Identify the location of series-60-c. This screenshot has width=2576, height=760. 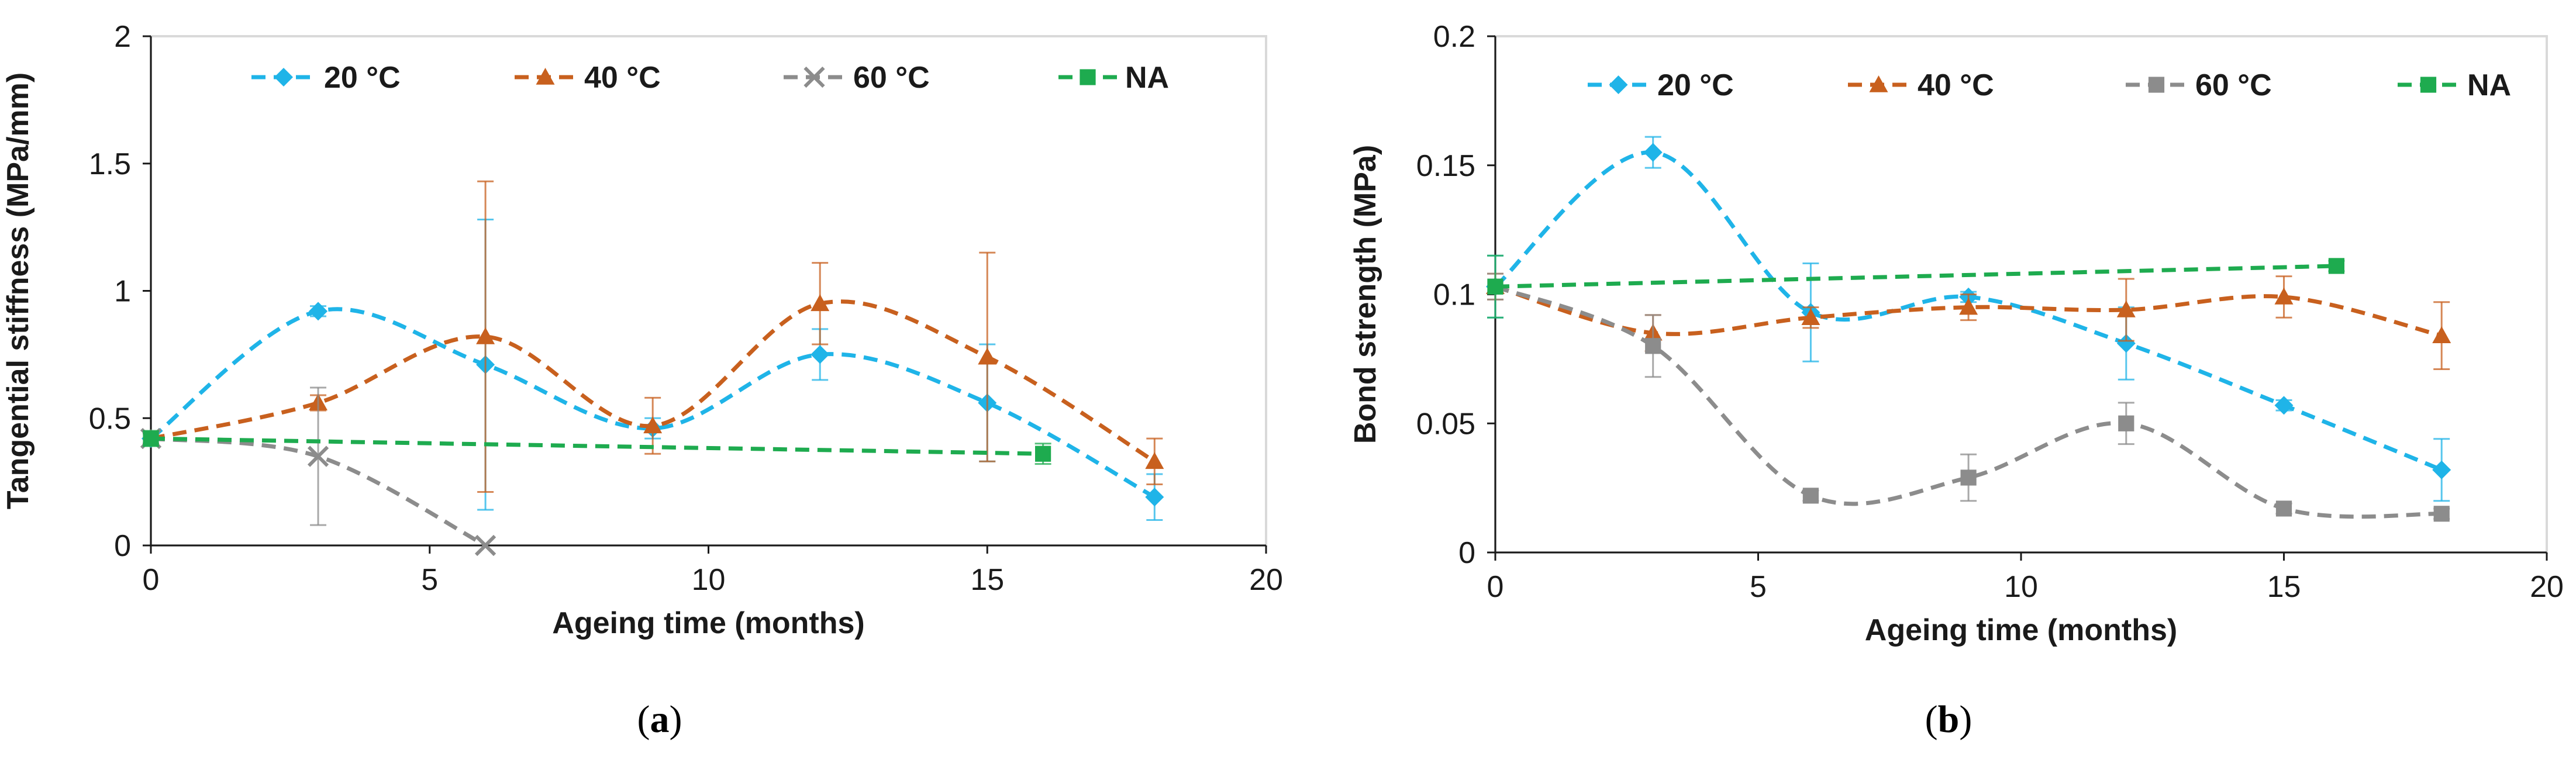
(318, 472).